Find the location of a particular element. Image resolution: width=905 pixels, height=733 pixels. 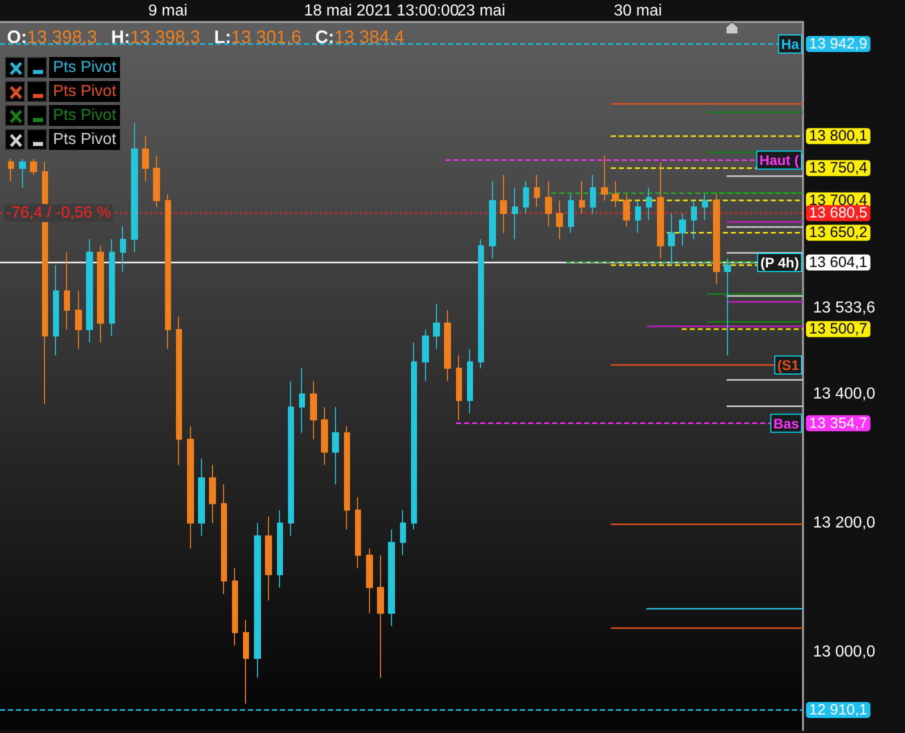

annotation: C:13 384,4 is located at coordinates (359, 37).